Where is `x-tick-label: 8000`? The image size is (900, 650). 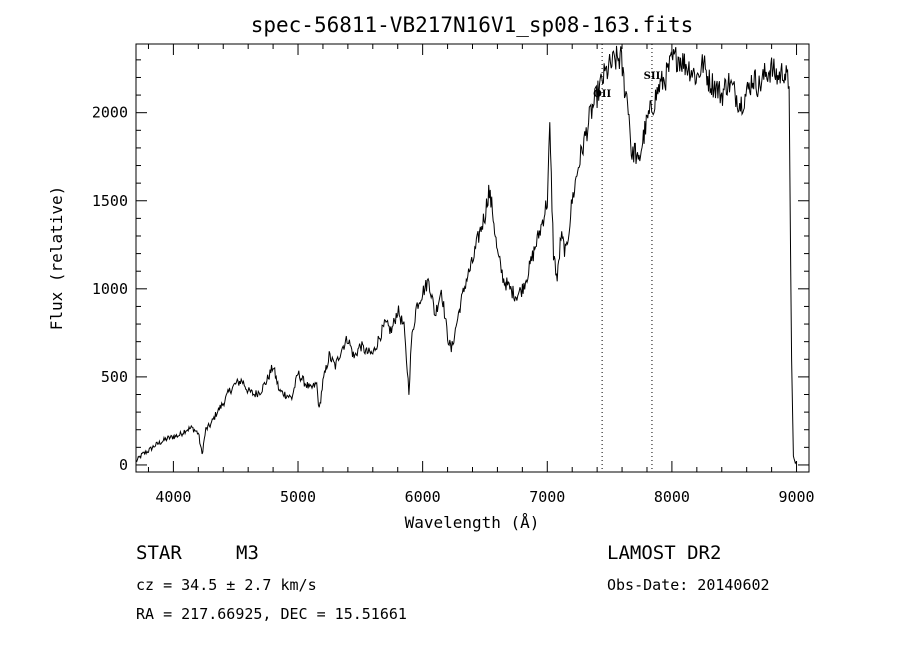 x-tick-label: 8000 is located at coordinates (672, 497).